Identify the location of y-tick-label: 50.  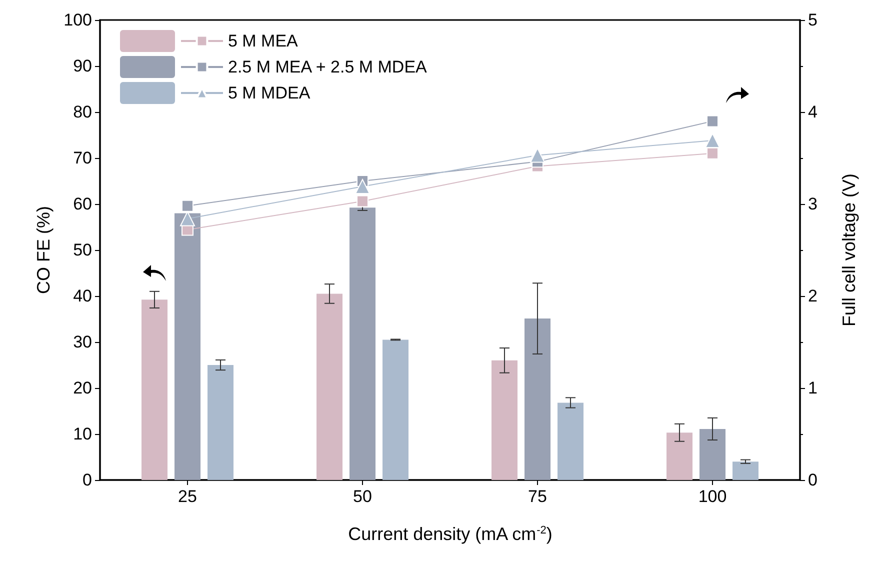
(82, 250).